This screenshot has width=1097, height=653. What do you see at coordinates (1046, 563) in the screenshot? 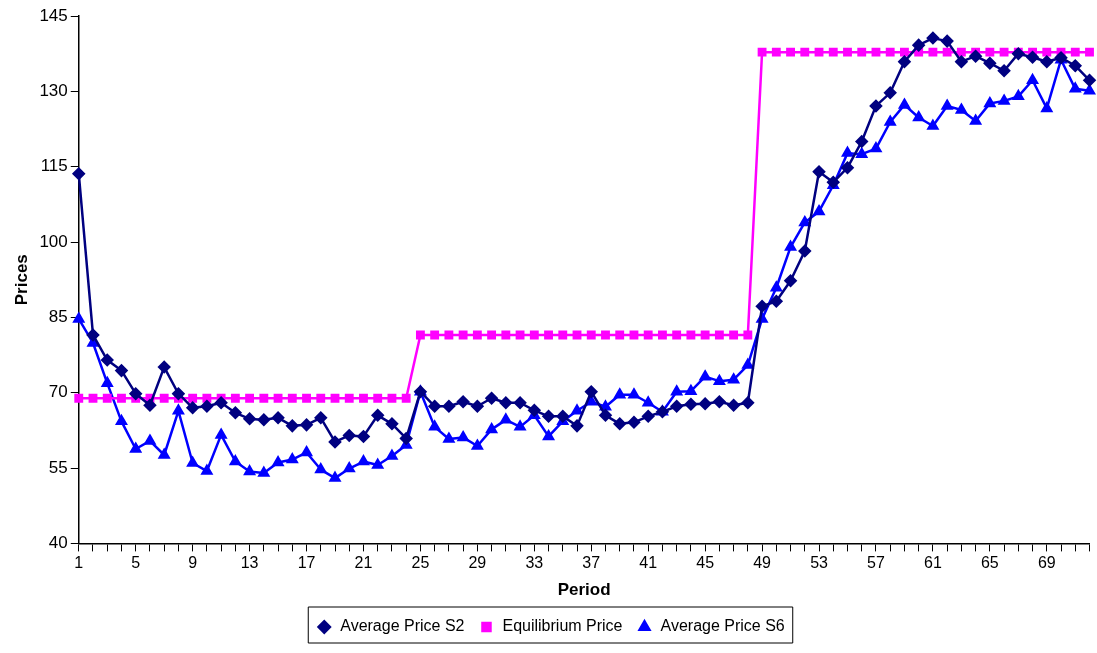
I see `x-tick-label: 69` at bounding box center [1046, 563].